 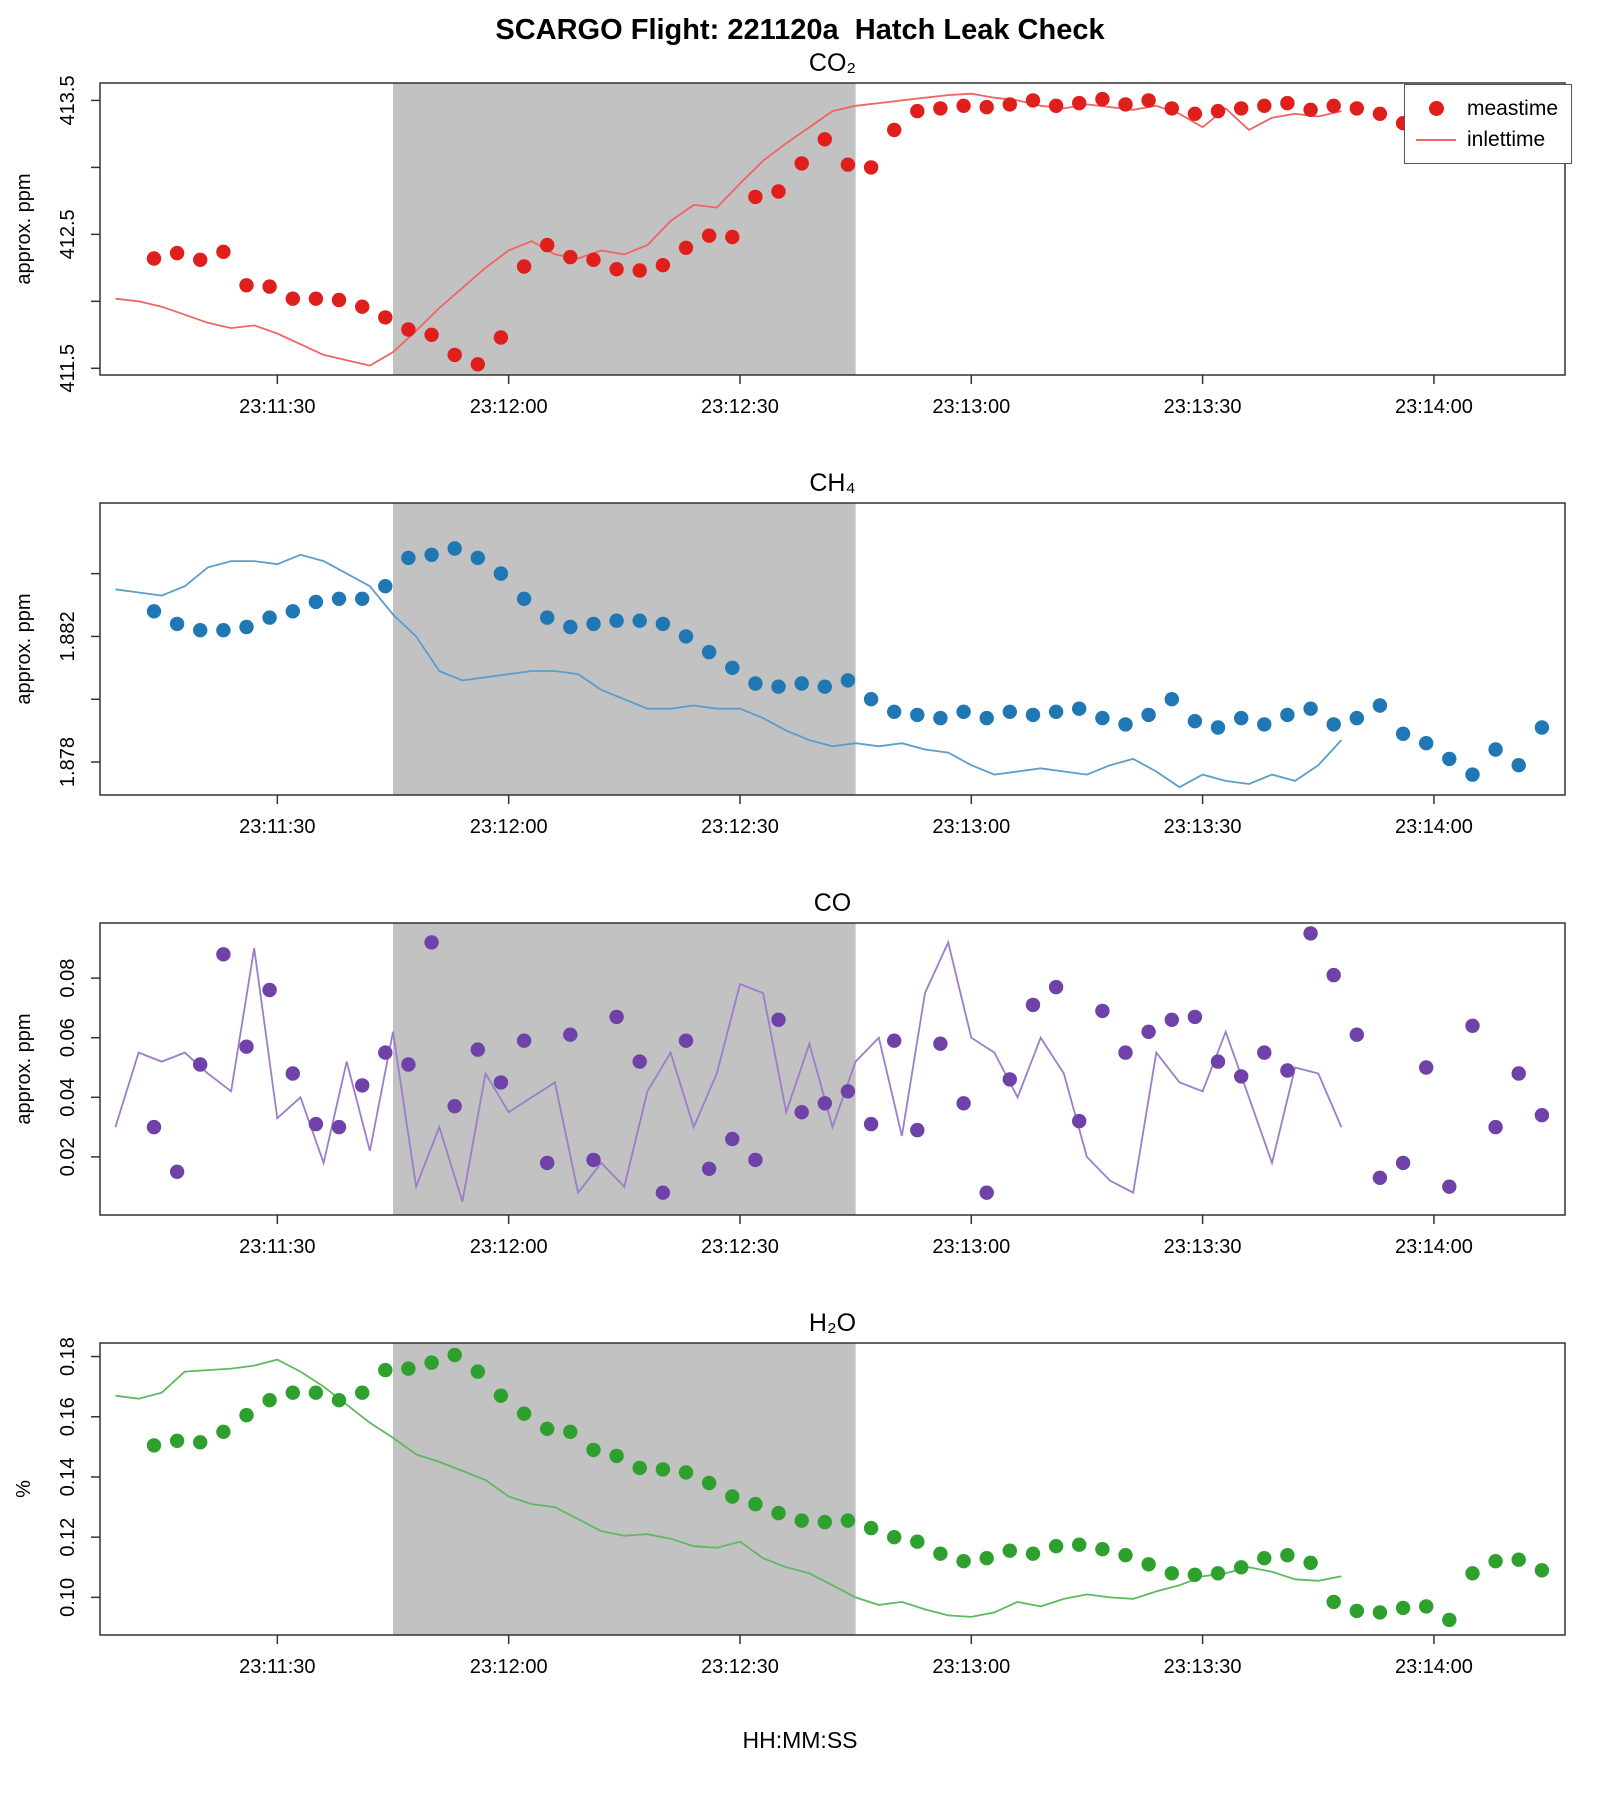 What do you see at coordinates (1488, 124) in the screenshot?
I see `legend: meastime inlettime` at bounding box center [1488, 124].